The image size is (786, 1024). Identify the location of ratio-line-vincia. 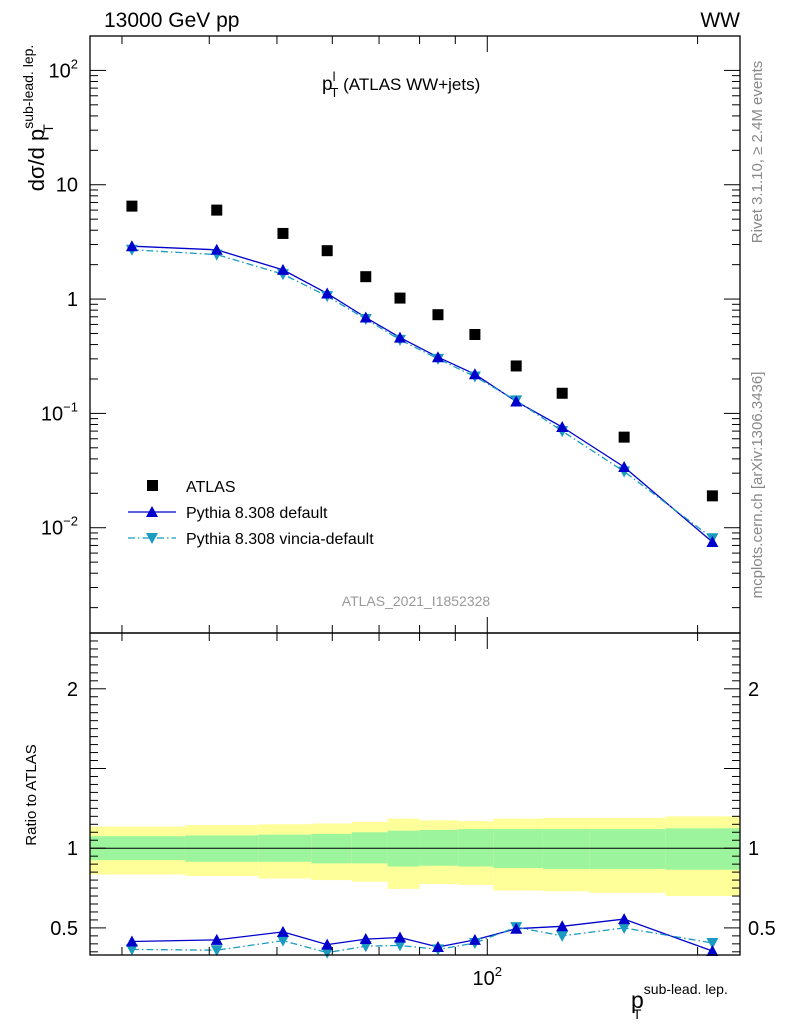
(422, 940).